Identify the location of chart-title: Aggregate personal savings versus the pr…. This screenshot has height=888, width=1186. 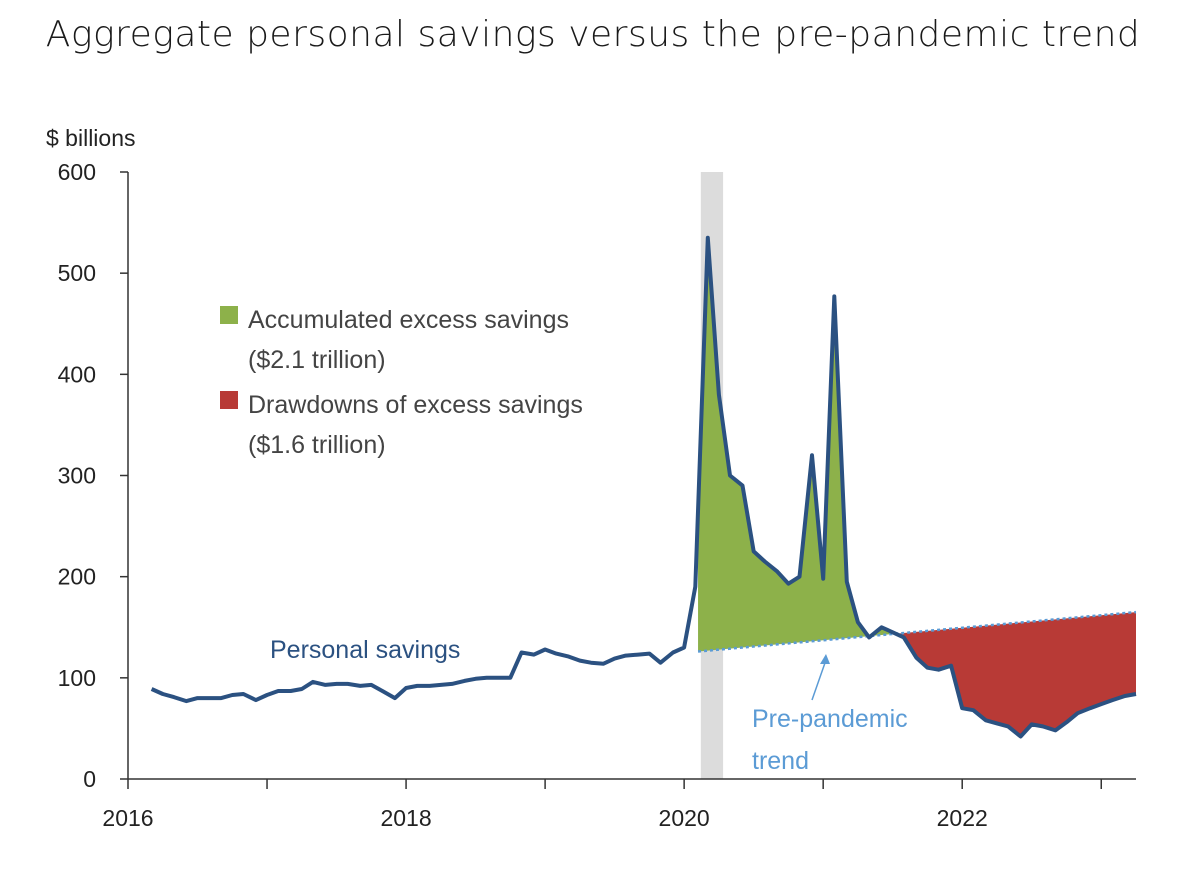
(593, 34).